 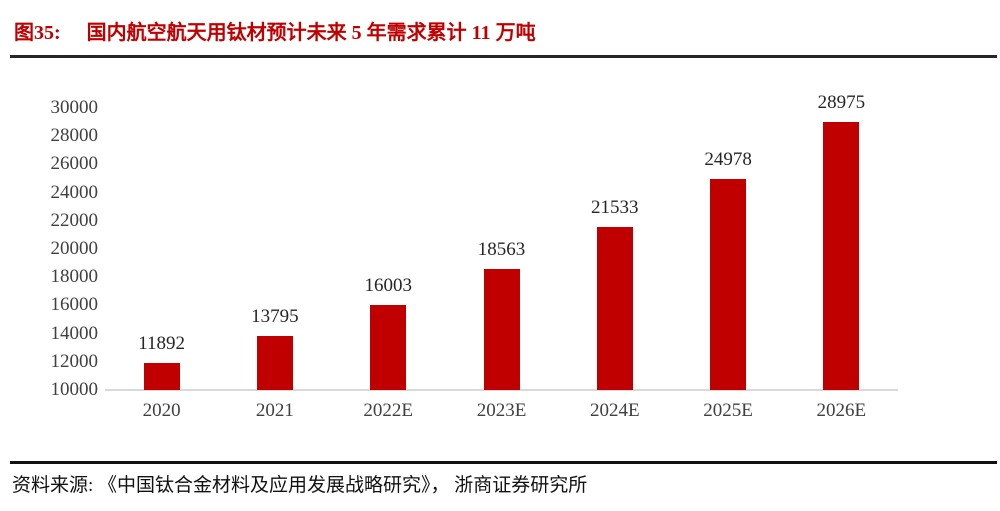 What do you see at coordinates (74, 389) in the screenshot?
I see `y-tick-label: 10000` at bounding box center [74, 389].